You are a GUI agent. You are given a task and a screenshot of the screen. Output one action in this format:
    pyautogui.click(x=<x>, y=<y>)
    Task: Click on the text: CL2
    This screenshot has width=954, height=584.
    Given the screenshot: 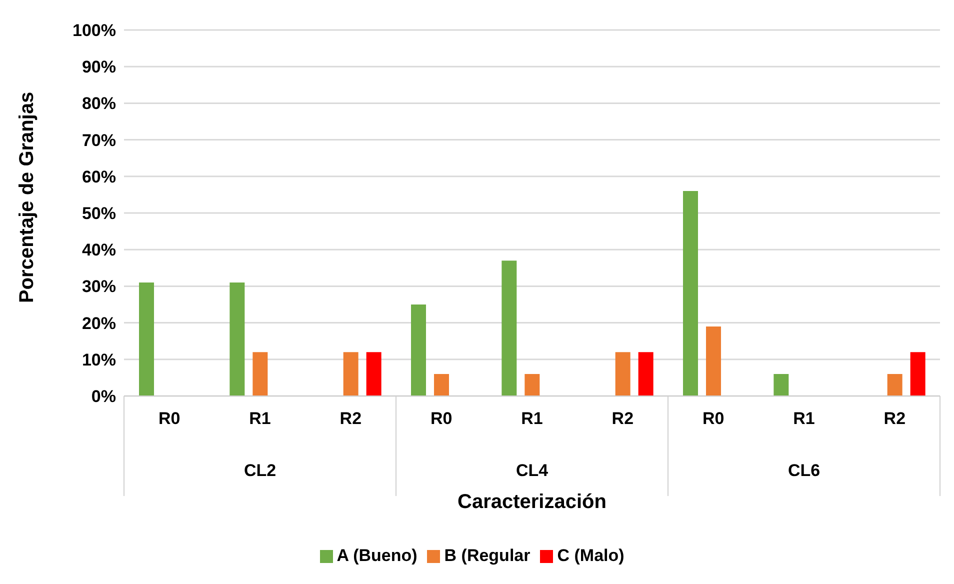 What is the action you would take?
    pyautogui.click(x=260, y=470)
    